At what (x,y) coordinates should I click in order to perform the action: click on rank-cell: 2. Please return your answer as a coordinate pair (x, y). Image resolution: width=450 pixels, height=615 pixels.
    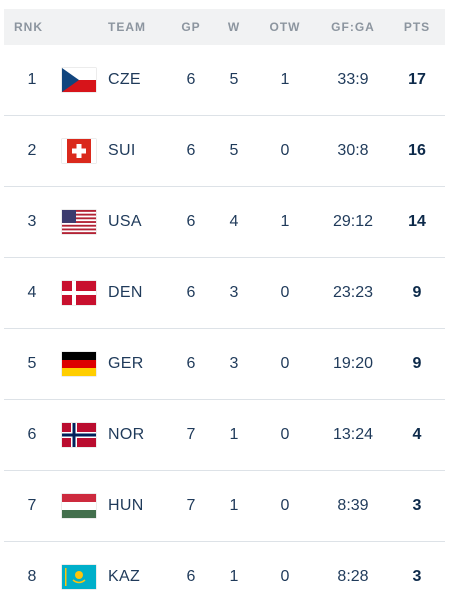
    Looking at the image, I should click on (32, 150).